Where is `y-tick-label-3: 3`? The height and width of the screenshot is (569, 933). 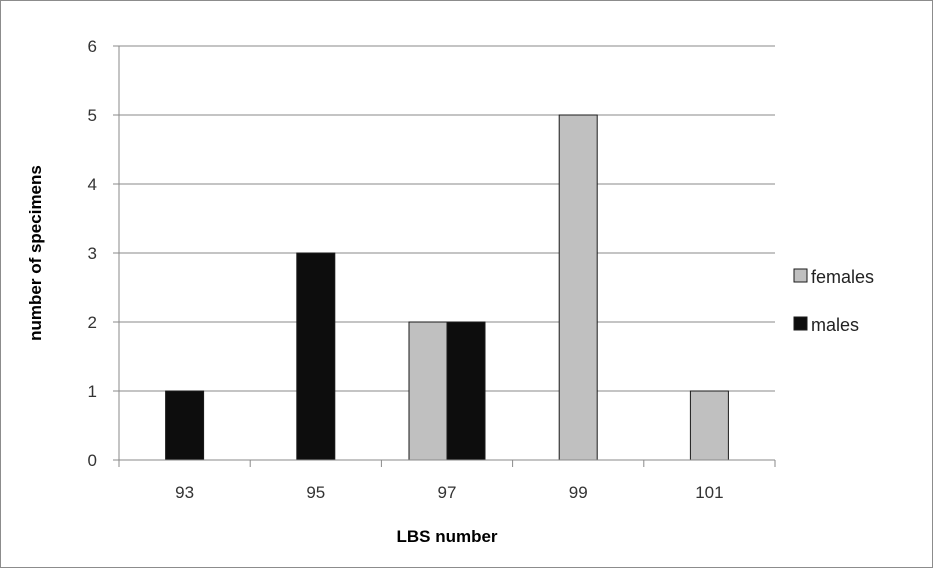 y-tick-label-3: 3 is located at coordinates (92, 253).